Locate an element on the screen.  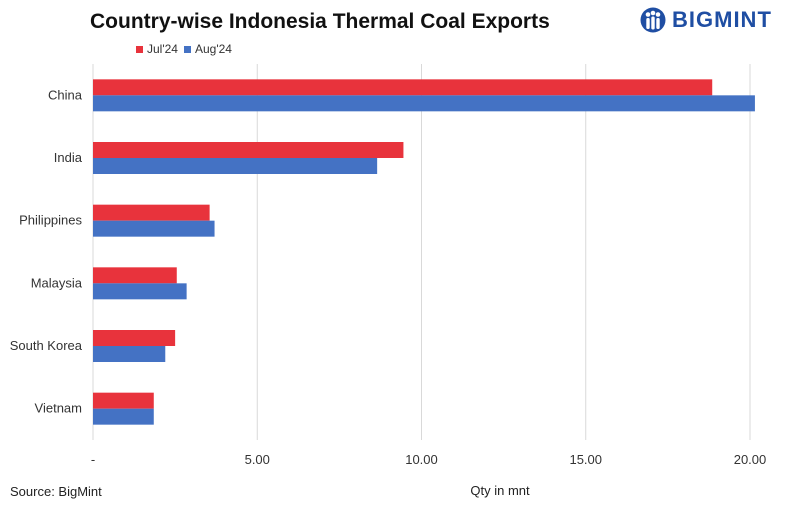
legend-swatch-aug is located at coordinates (187, 49).